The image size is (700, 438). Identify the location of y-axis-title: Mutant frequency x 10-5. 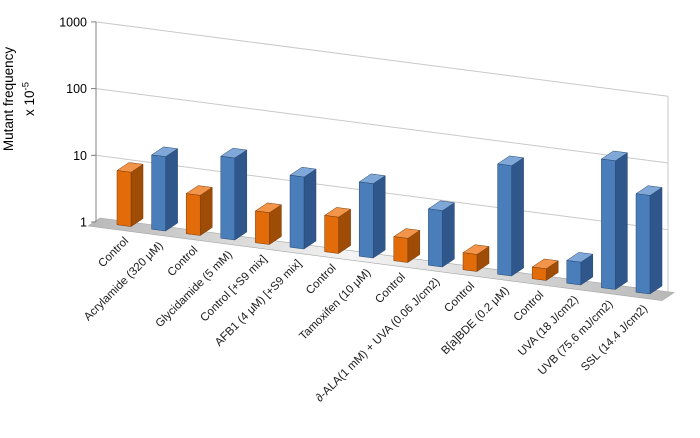
(22, 99).